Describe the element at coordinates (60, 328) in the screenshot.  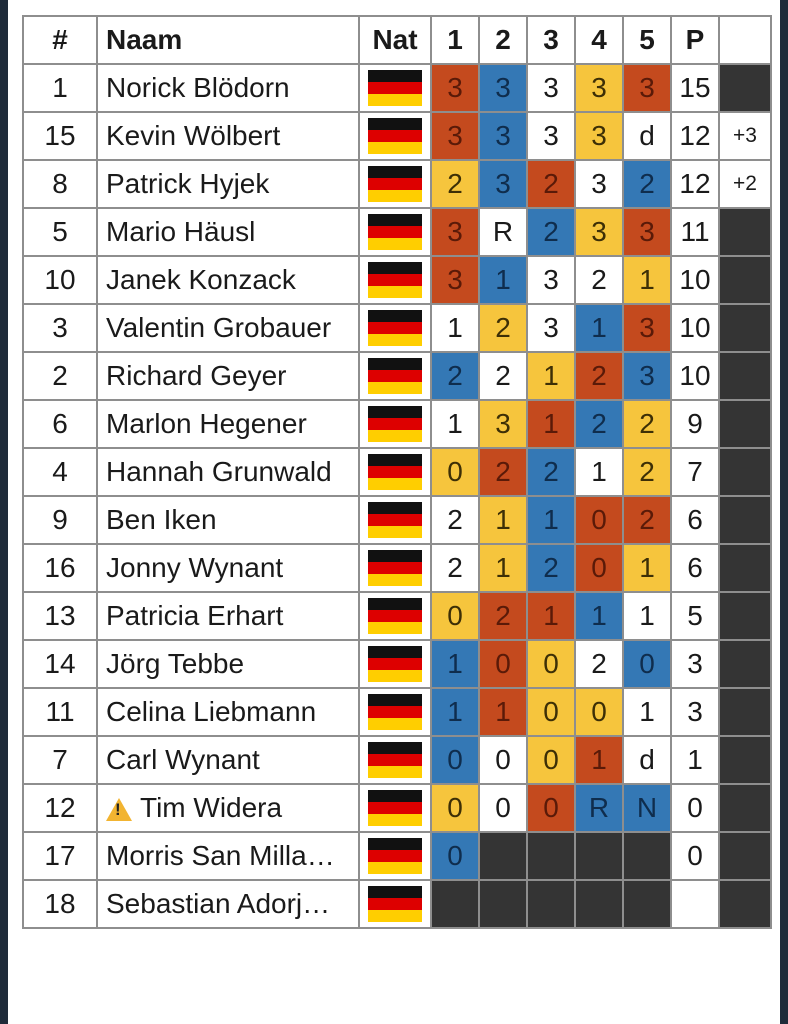
I see `rank-cell: 3` at that location.